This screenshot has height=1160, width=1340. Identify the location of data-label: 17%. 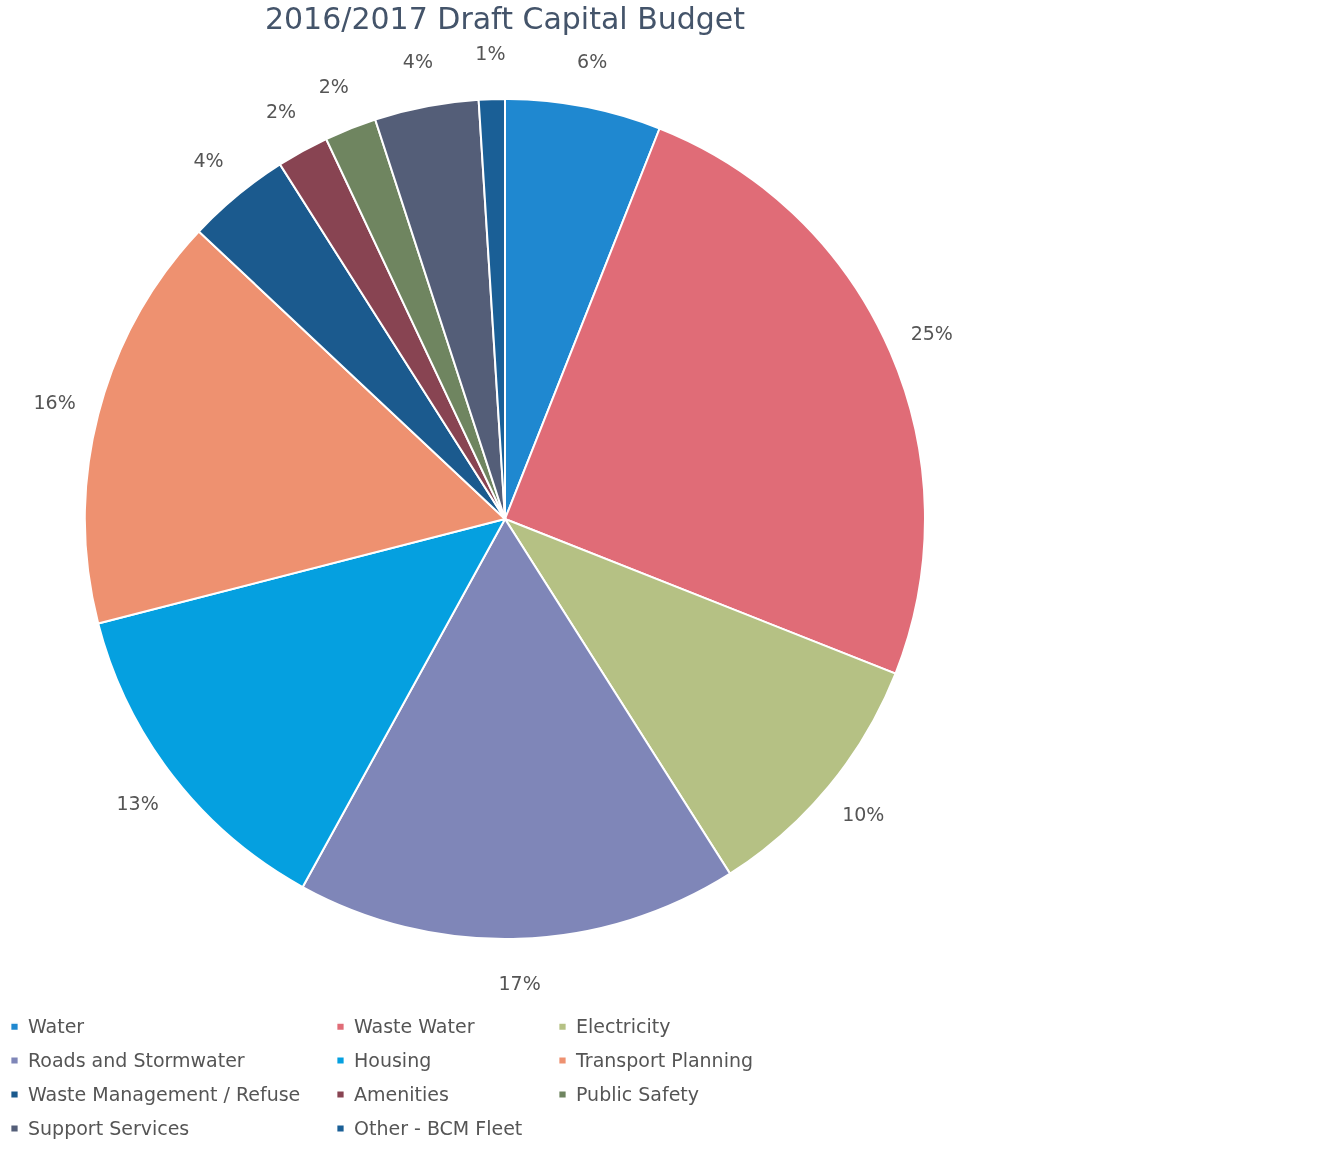
(519, 982).